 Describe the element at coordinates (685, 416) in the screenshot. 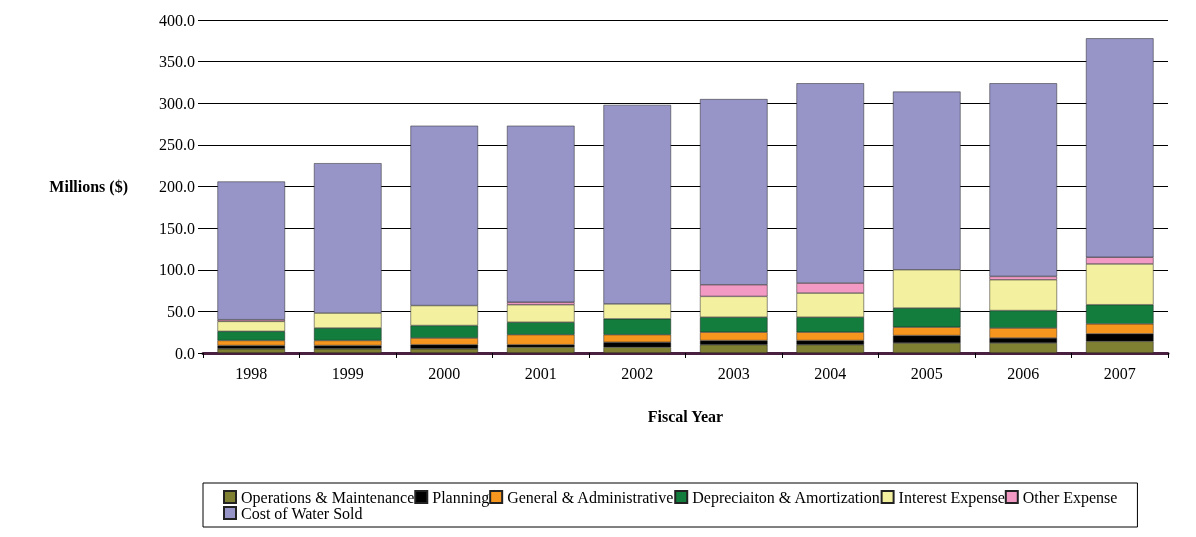

I see `x-axis-title: Fiscal Year` at that location.